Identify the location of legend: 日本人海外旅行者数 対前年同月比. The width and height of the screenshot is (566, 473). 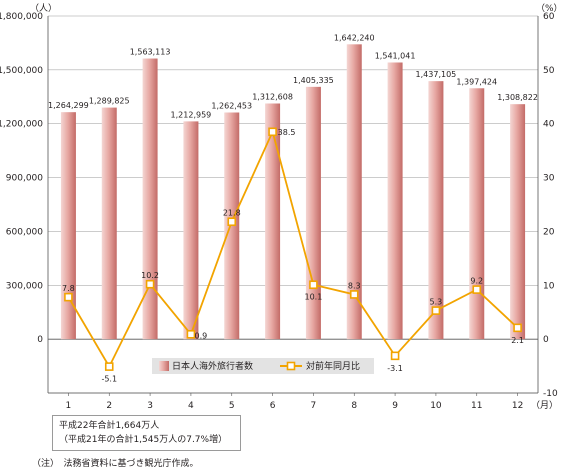
(263, 366).